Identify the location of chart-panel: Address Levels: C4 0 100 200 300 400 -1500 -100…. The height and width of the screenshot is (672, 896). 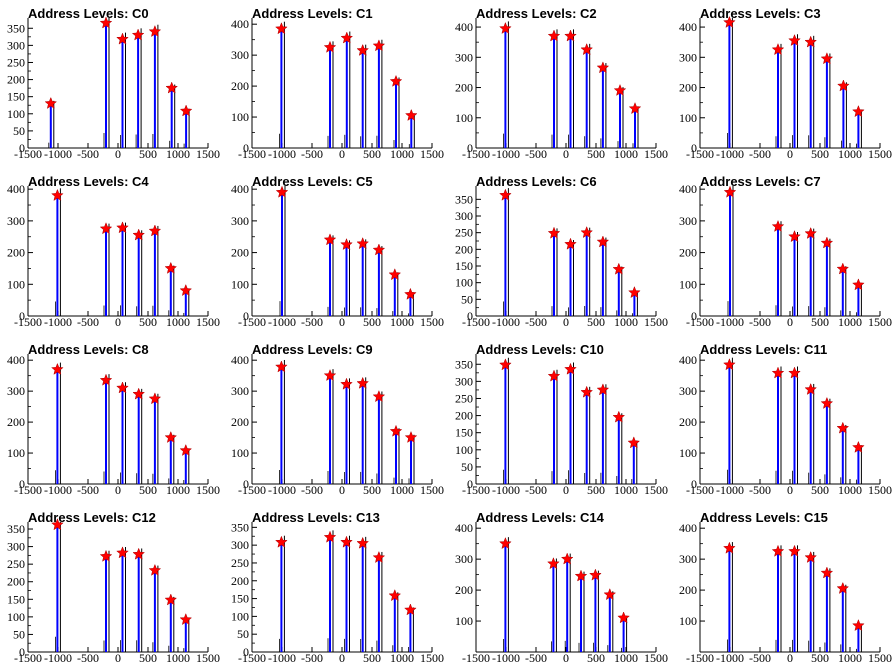
(112, 252).